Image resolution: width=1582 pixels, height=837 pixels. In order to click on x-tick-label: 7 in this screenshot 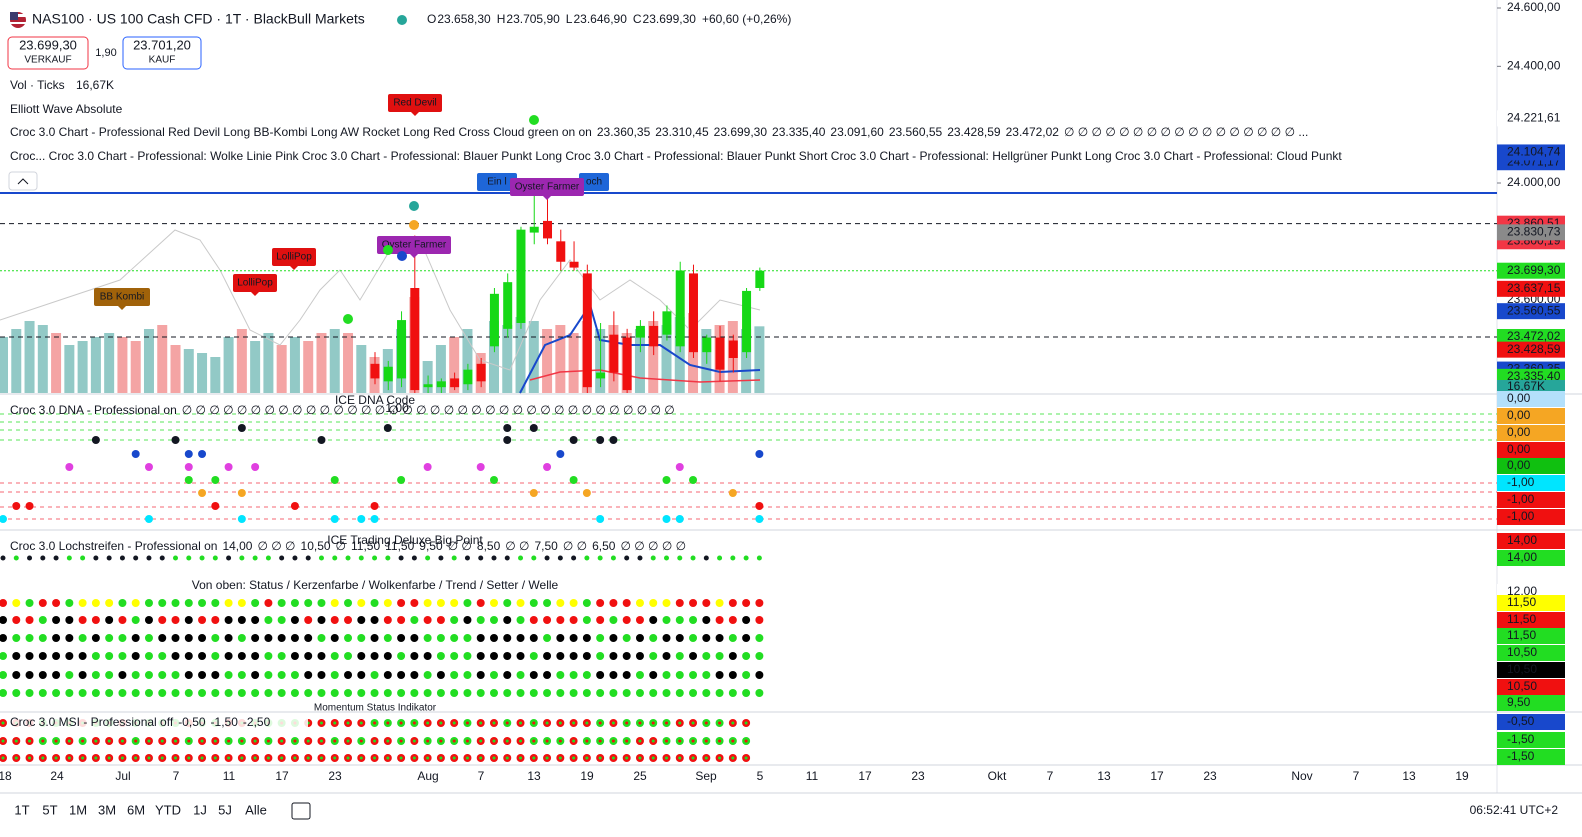, I will do `click(1356, 776)`.